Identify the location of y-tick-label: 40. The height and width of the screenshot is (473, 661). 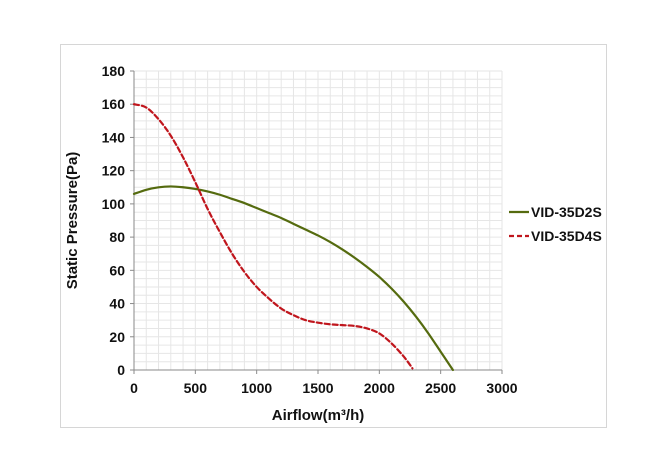
(117, 304).